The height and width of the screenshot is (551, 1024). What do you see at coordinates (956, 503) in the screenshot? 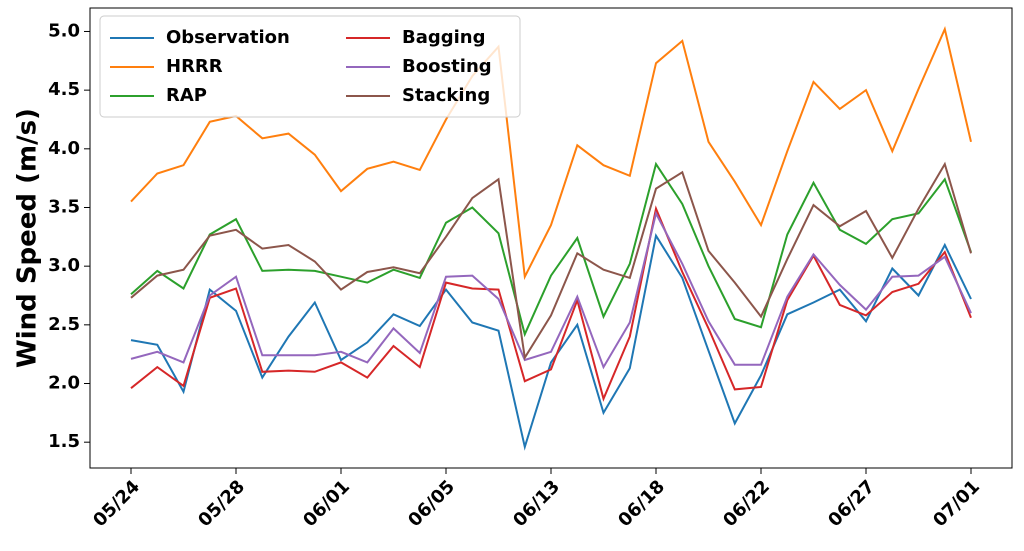
I see `x-tick-label: 07/01` at bounding box center [956, 503].